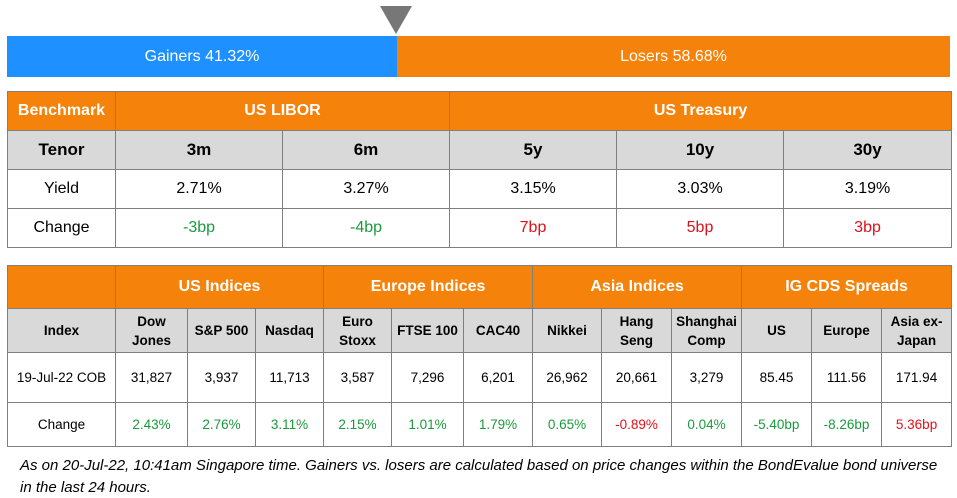 This screenshot has width=957, height=498. I want to click on yield-cell: 3.15%, so click(533, 189).